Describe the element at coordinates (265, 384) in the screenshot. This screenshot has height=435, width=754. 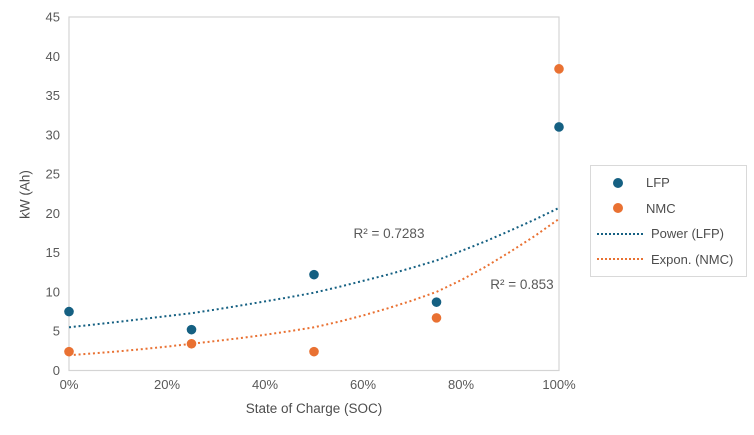
I see `x-tick-label: 40%` at that location.